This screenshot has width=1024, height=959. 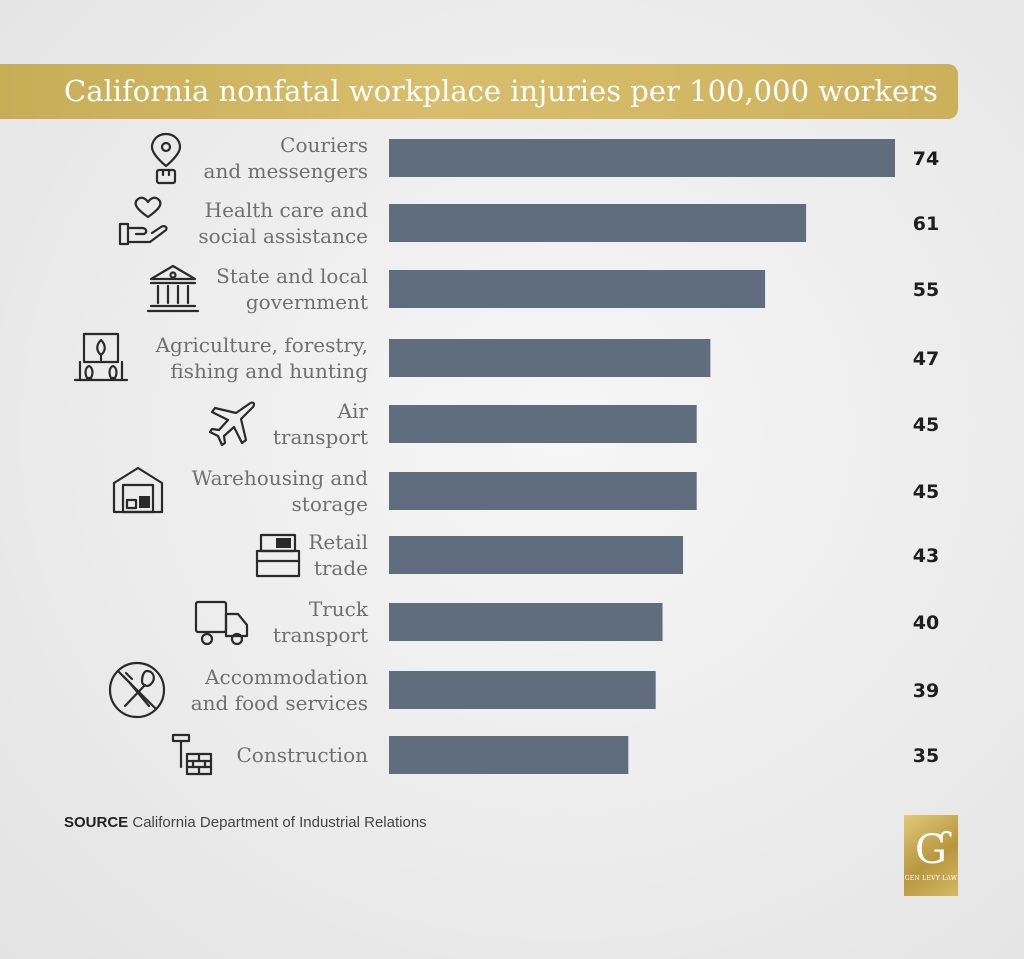 What do you see at coordinates (338, 555) in the screenshot?
I see `category-label-7: Retail trade` at bounding box center [338, 555].